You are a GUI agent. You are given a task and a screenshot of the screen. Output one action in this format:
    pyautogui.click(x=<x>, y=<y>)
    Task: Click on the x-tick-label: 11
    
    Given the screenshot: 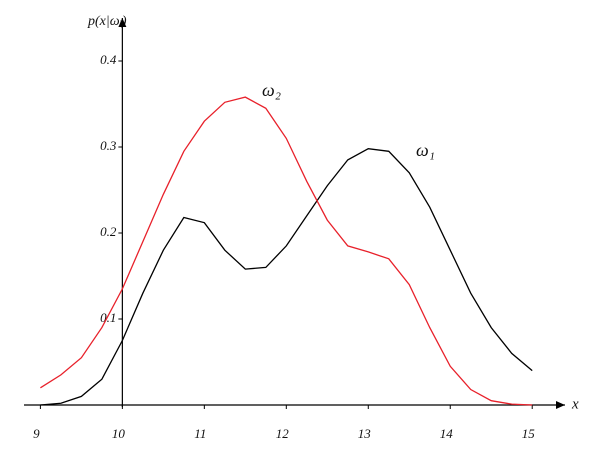 What is the action you would take?
    pyautogui.click(x=200, y=433)
    